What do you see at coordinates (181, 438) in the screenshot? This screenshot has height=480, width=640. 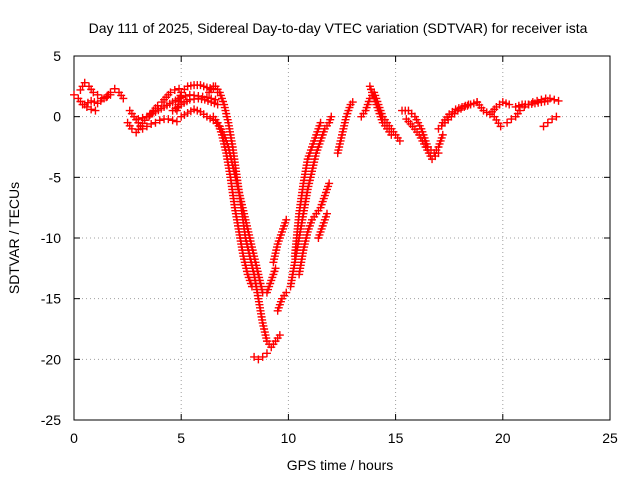 I see `x-tick-label: 5` at bounding box center [181, 438].